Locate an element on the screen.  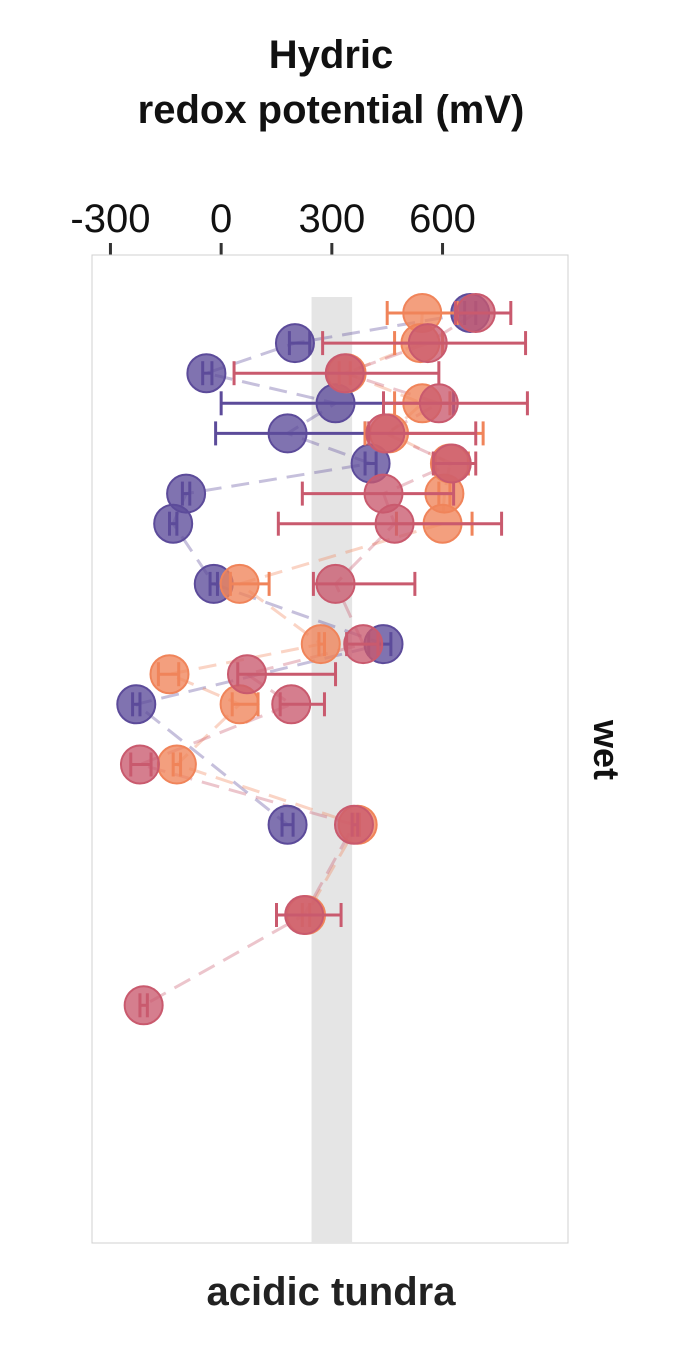
x-axis: -300 0 300 600 is located at coordinates (273, 226).